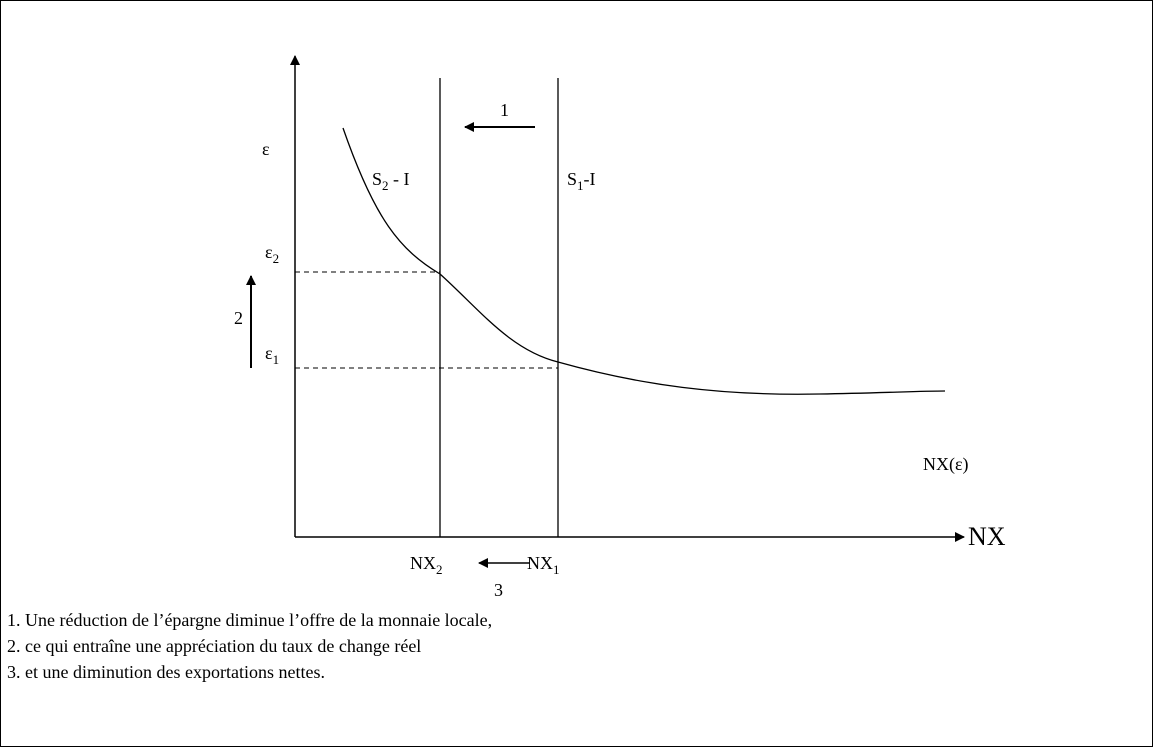 The image size is (1153, 747). I want to click on curve-label: S2 - I, so click(391, 181).